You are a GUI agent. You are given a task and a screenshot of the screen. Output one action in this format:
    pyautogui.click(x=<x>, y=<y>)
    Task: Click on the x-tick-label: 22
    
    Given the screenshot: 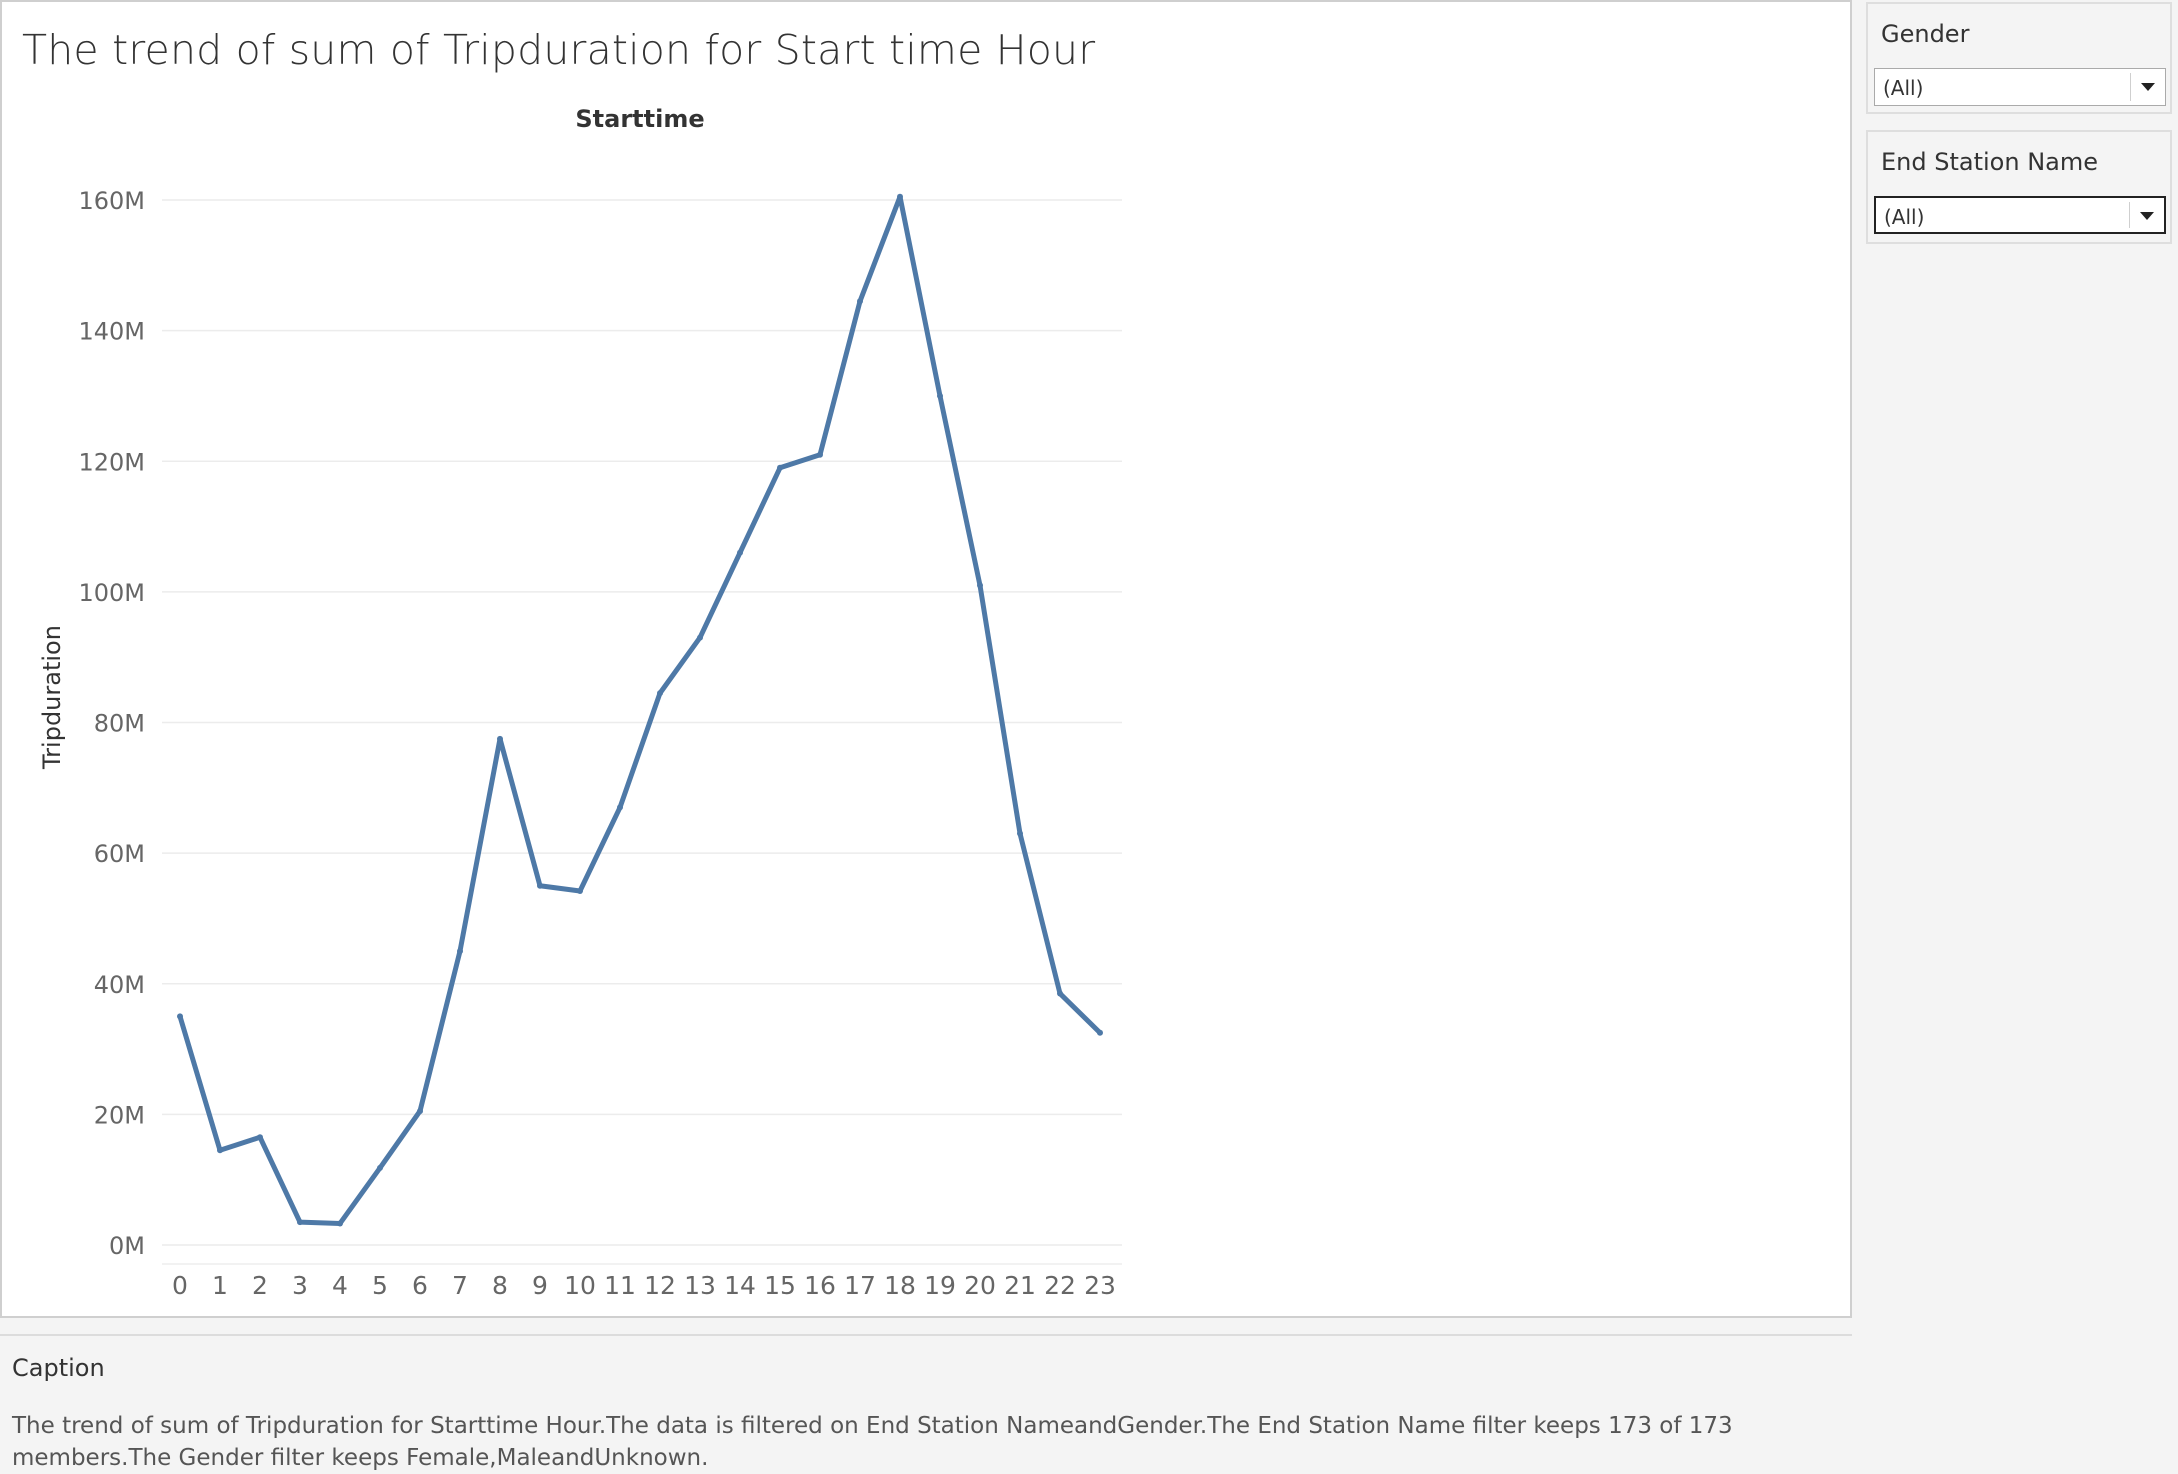 What is the action you would take?
    pyautogui.click(x=1060, y=1285)
    